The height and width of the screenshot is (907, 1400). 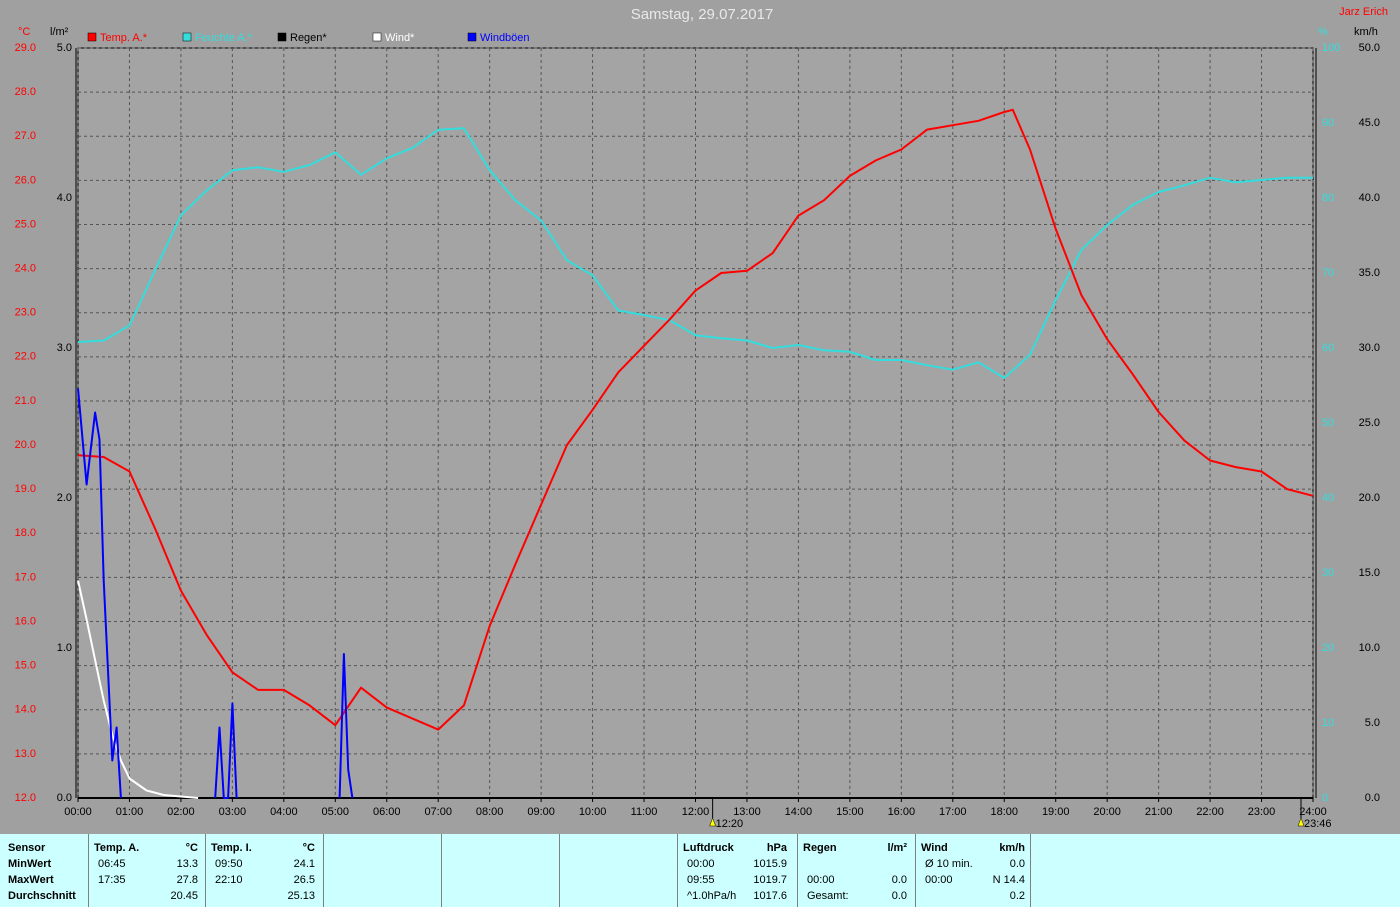 What do you see at coordinates (112, 880) in the screenshot?
I see `cell-label: 17:35` at bounding box center [112, 880].